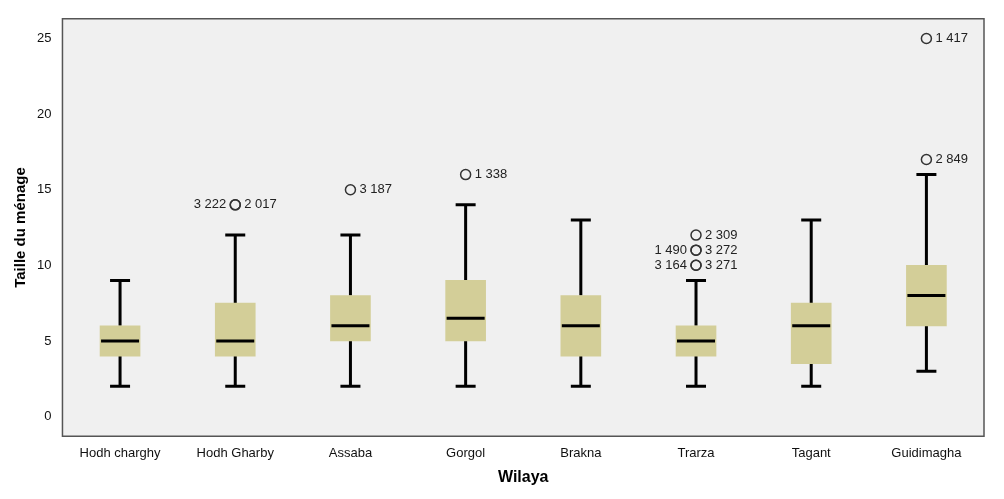 This screenshot has width=1004, height=499. I want to click on annotation: 2 849, so click(951, 159).